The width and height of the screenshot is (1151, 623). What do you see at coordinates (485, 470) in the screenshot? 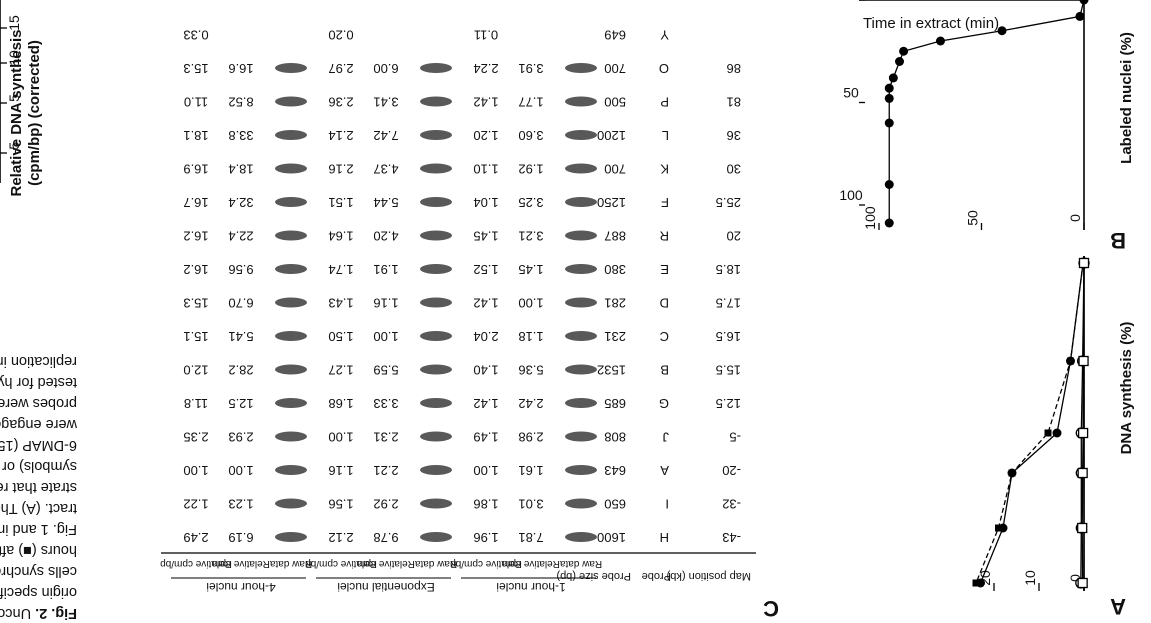
I see `table-cell-h1-bp: 1.00` at bounding box center [485, 470].